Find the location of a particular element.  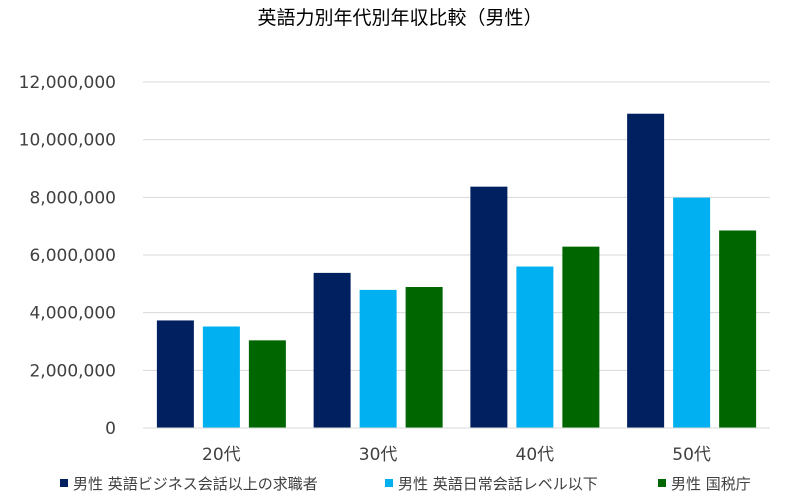

y-tick-label: 10,000,000 is located at coordinates (67, 141).